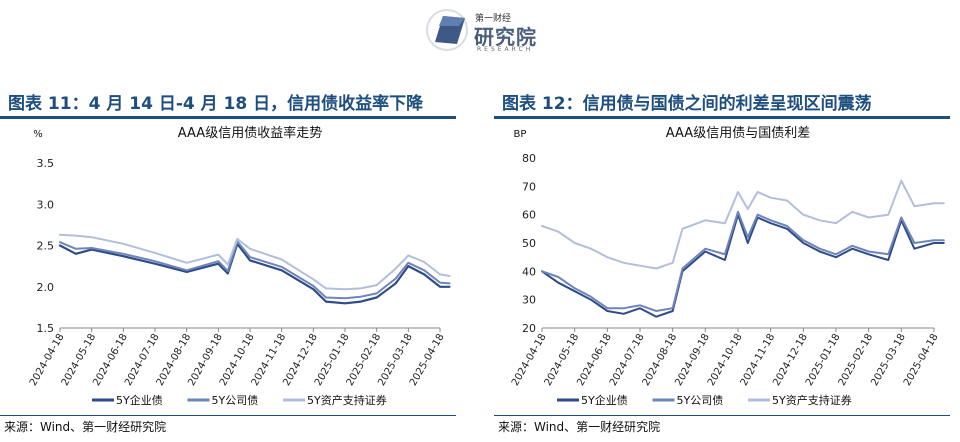 This screenshot has width=960, height=442. Describe the element at coordinates (46, 204) in the screenshot. I see `y-tick-label: 3.0` at that location.